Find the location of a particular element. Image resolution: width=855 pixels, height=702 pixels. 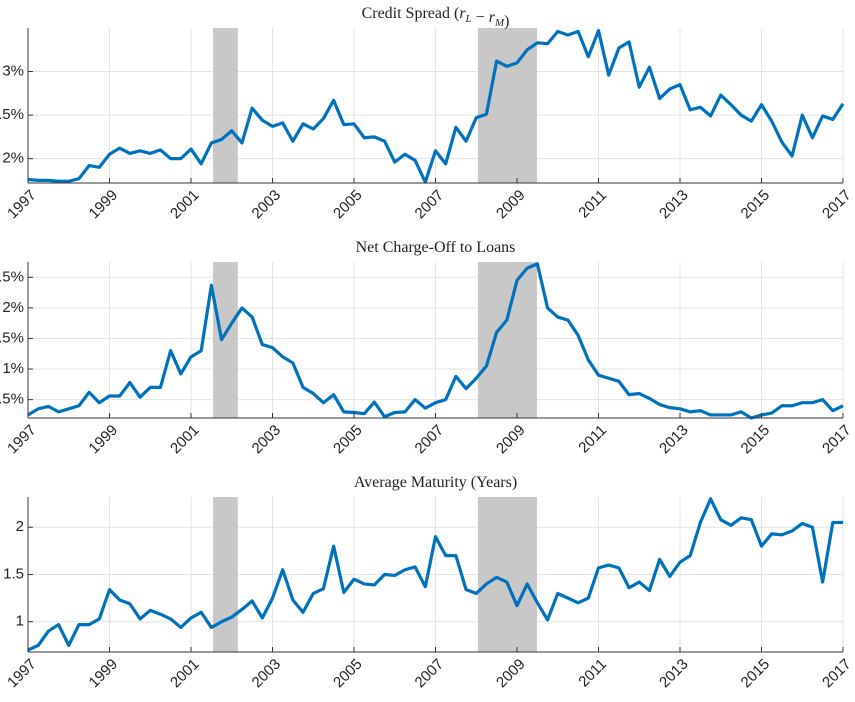

y-tick-label: 1 is located at coordinates (20, 621).